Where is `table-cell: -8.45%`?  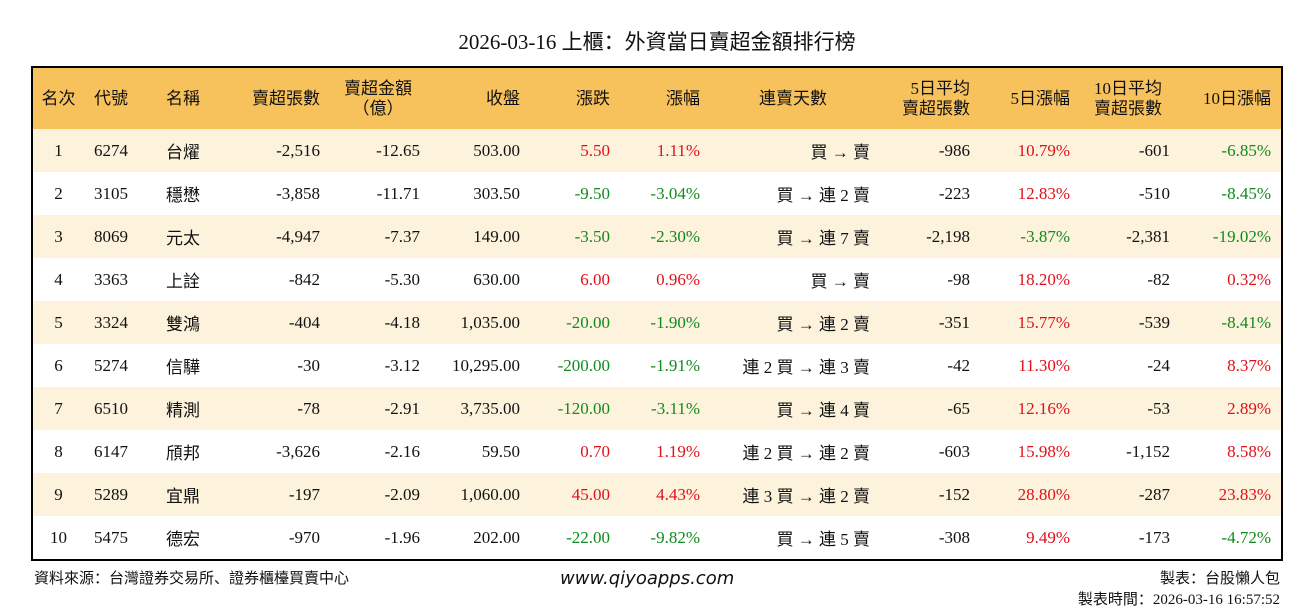
table-cell: -8.45% is located at coordinates (1246, 193).